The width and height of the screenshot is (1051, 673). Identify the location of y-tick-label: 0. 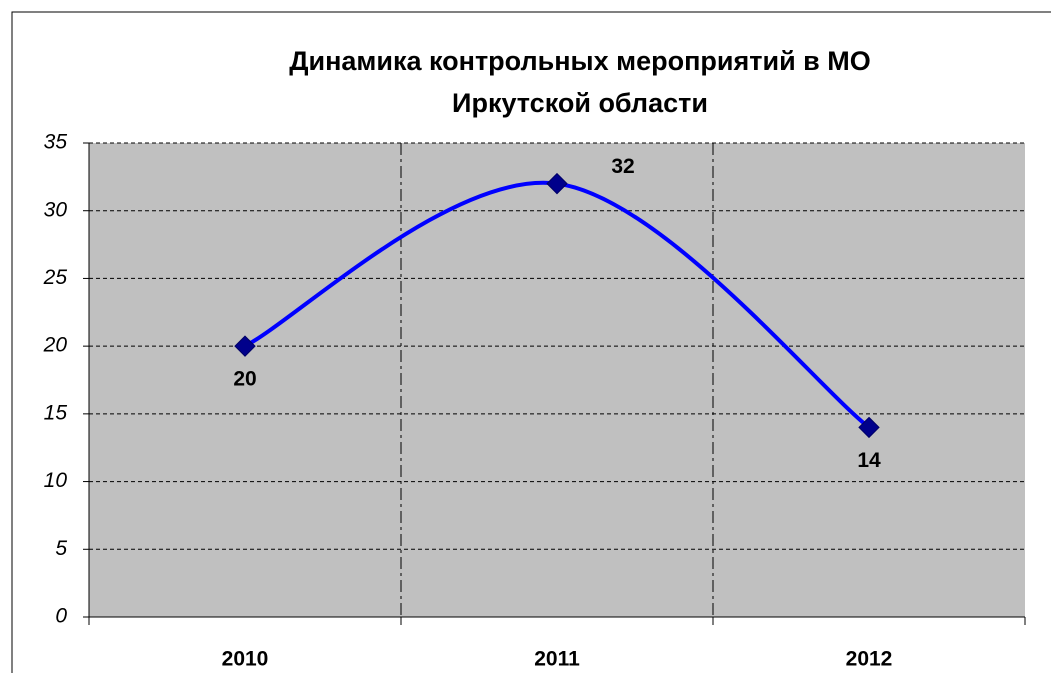
(61, 616).